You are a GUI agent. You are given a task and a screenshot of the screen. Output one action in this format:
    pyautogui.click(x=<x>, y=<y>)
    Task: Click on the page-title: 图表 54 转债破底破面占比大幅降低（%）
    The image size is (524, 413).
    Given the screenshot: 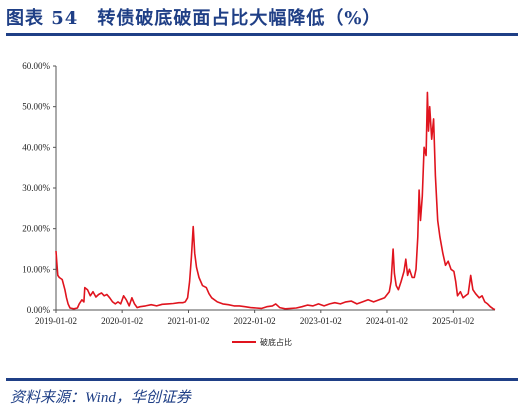 What is the action you would take?
    pyautogui.click(x=194, y=18)
    